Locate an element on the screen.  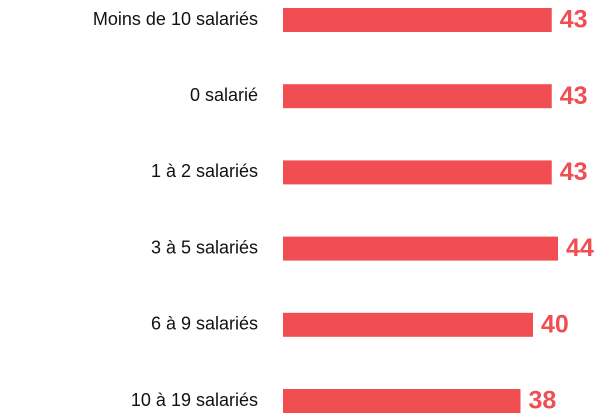
value-label: 44 is located at coordinates (580, 248).